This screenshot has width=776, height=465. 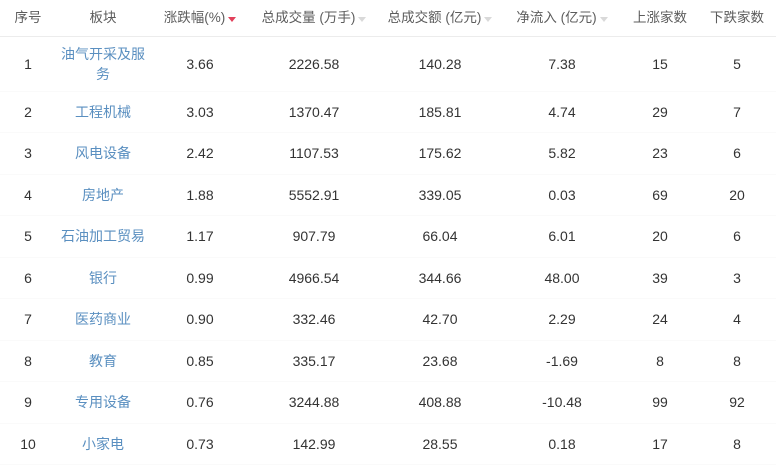 I want to click on cell-total-amount: 28.55, so click(x=440, y=444).